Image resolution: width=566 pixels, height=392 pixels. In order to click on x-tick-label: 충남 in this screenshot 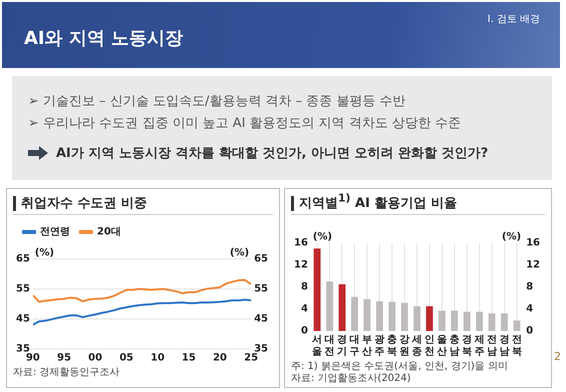, I will do `click(454, 346)`.